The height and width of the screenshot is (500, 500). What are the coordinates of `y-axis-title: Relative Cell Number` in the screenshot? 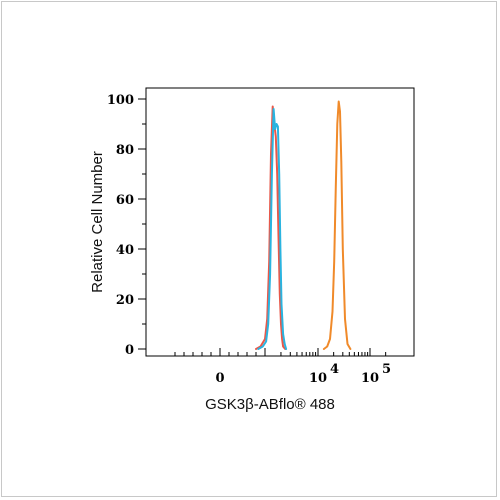 It's located at (97, 222).